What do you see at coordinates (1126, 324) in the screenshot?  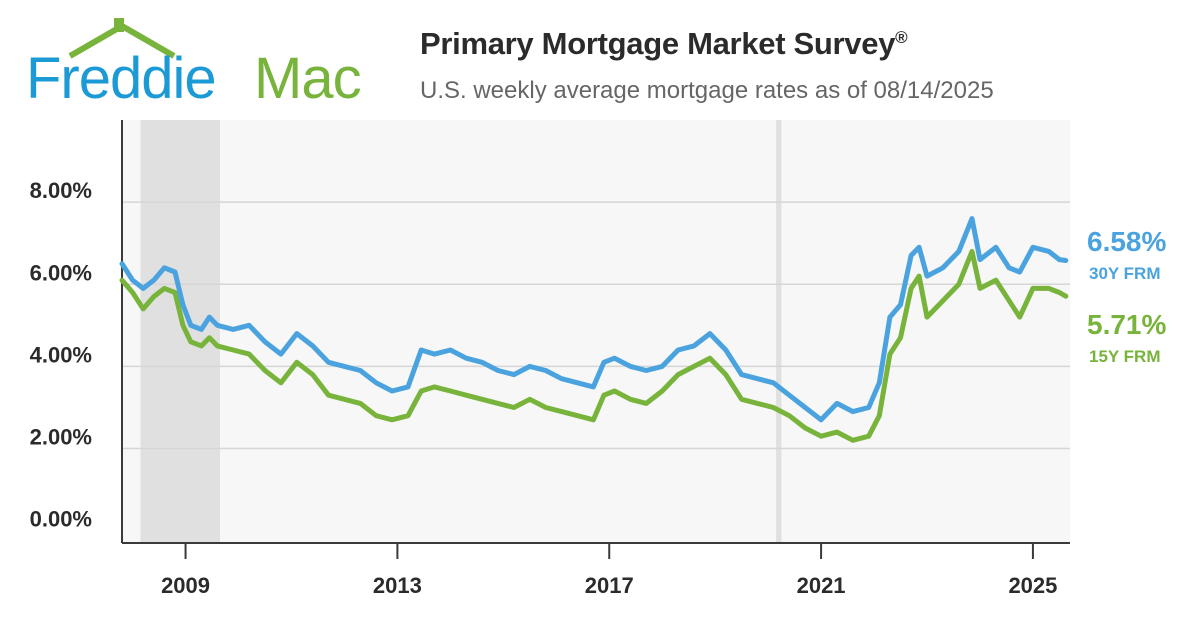 I see `end-value-label: 5.71%` at bounding box center [1126, 324].